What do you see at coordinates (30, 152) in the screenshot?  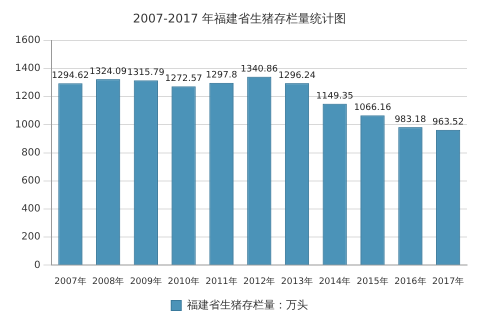 I see `y-tick-label: 800` at bounding box center [30, 152].